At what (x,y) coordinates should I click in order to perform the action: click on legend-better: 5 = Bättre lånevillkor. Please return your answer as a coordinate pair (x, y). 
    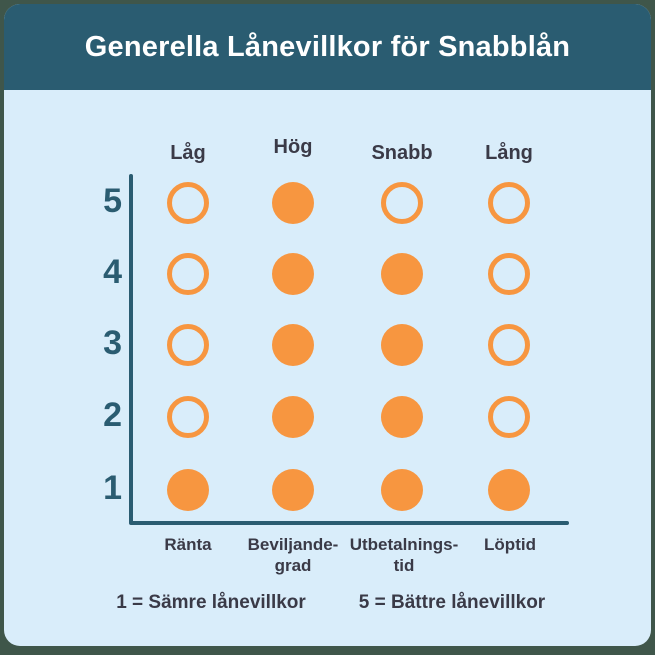
    Looking at the image, I should click on (452, 602).